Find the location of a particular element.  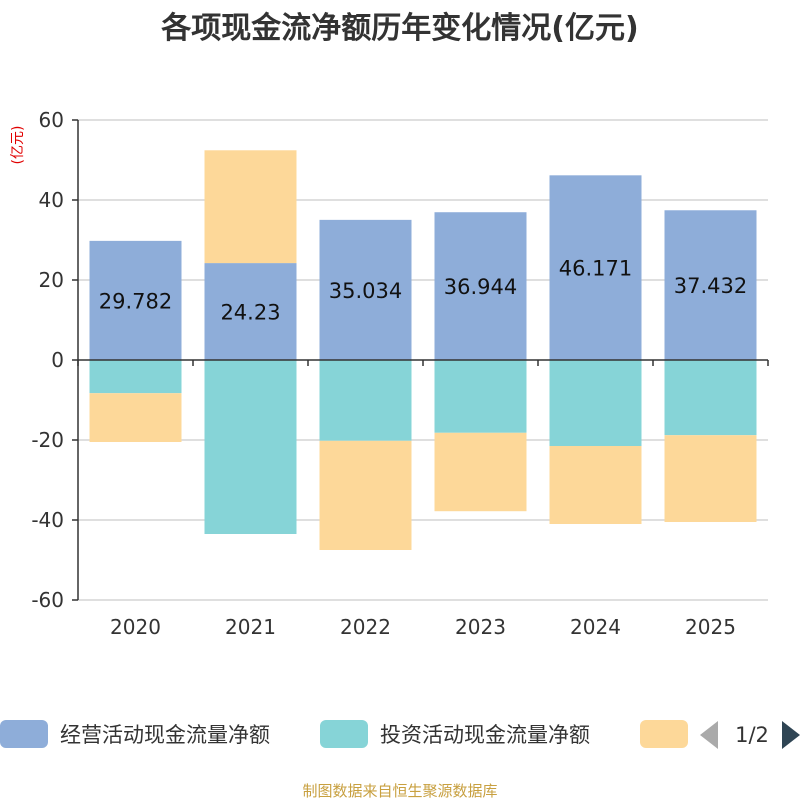

y-tick-label: 20 is located at coordinates (51, 280).